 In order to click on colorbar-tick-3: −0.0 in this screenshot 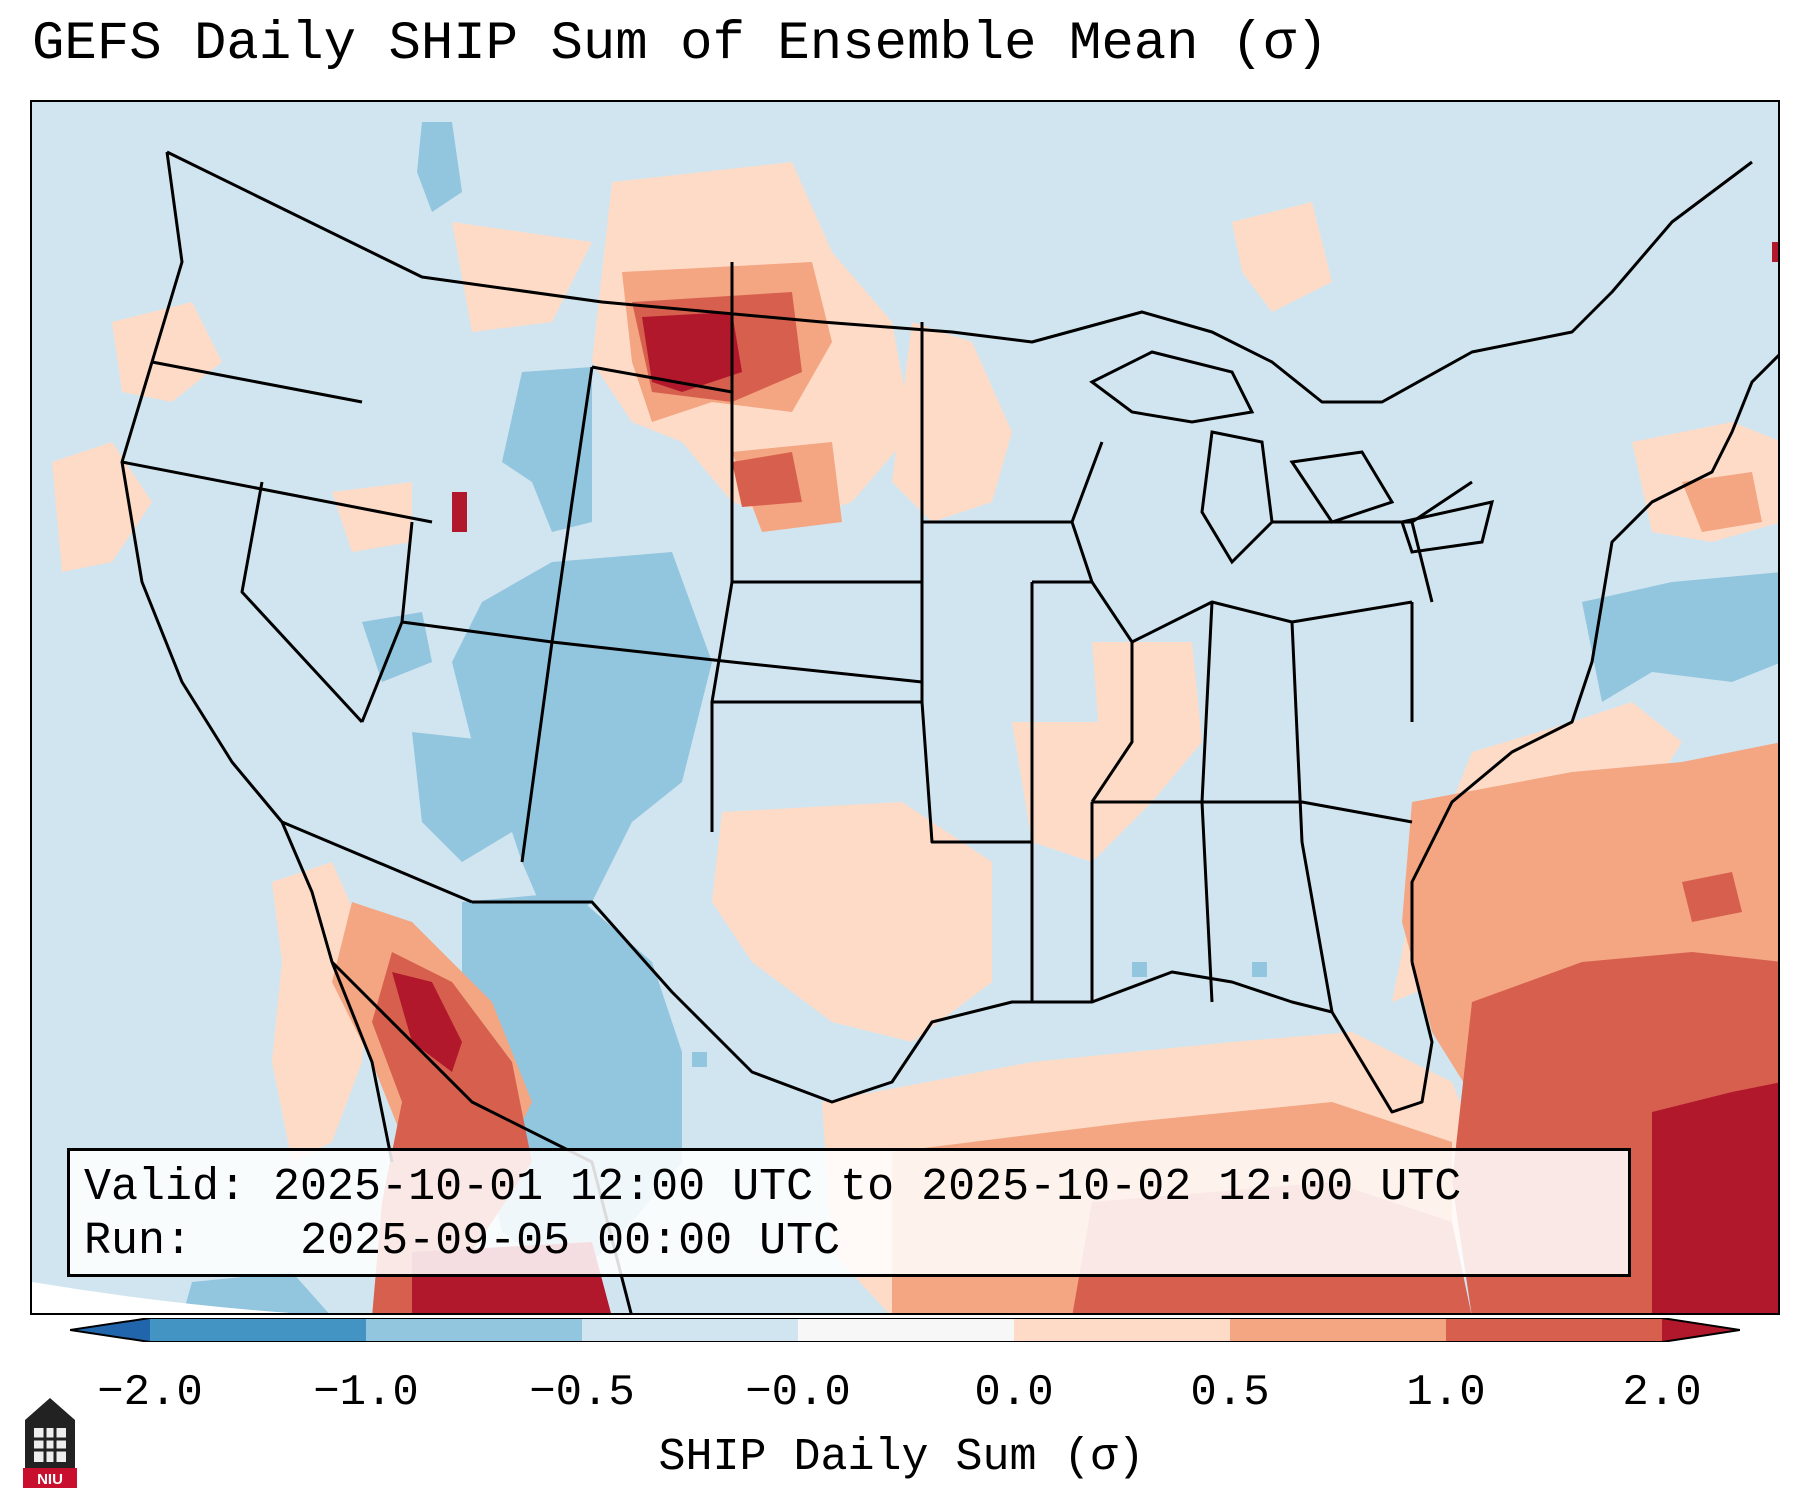, I will do `click(798, 1393)`.